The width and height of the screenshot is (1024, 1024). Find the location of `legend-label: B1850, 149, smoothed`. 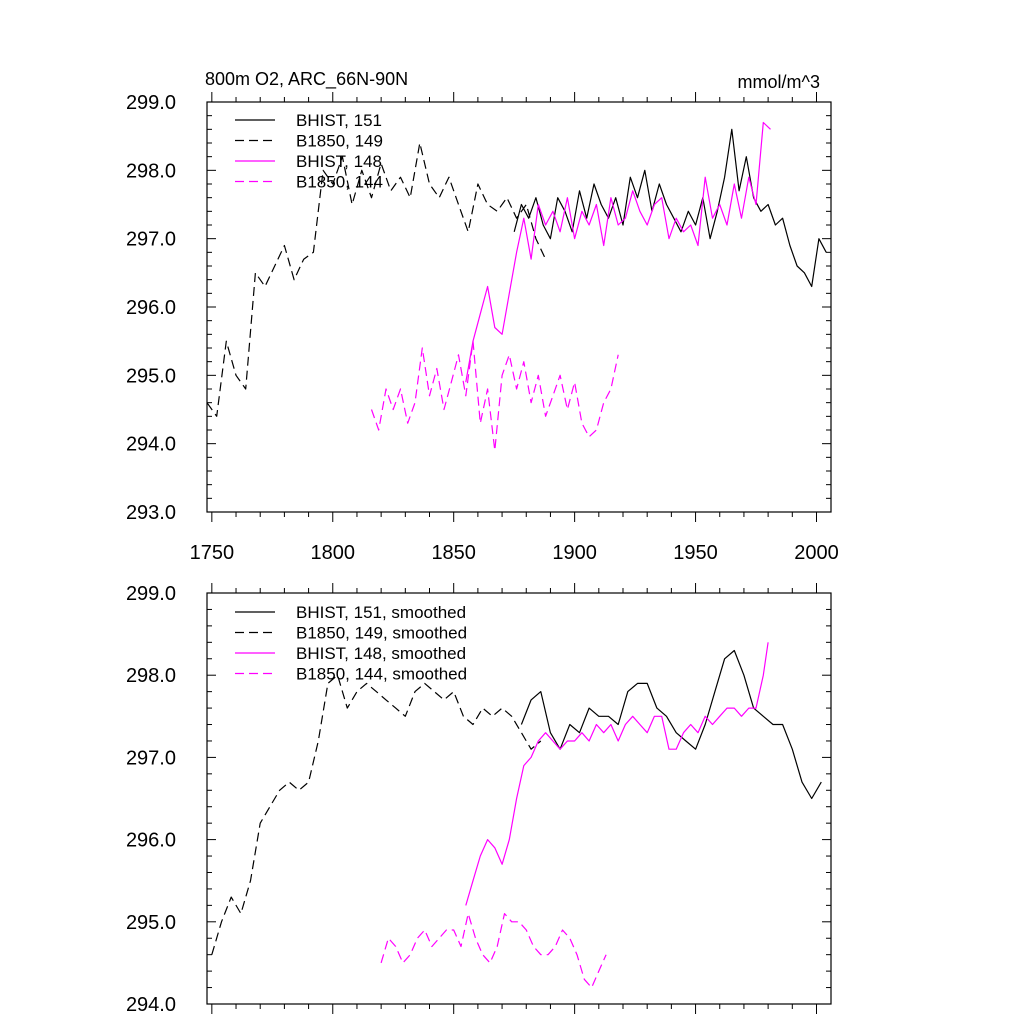

legend-label: B1850, 149, smoothed is located at coordinates (381, 633).